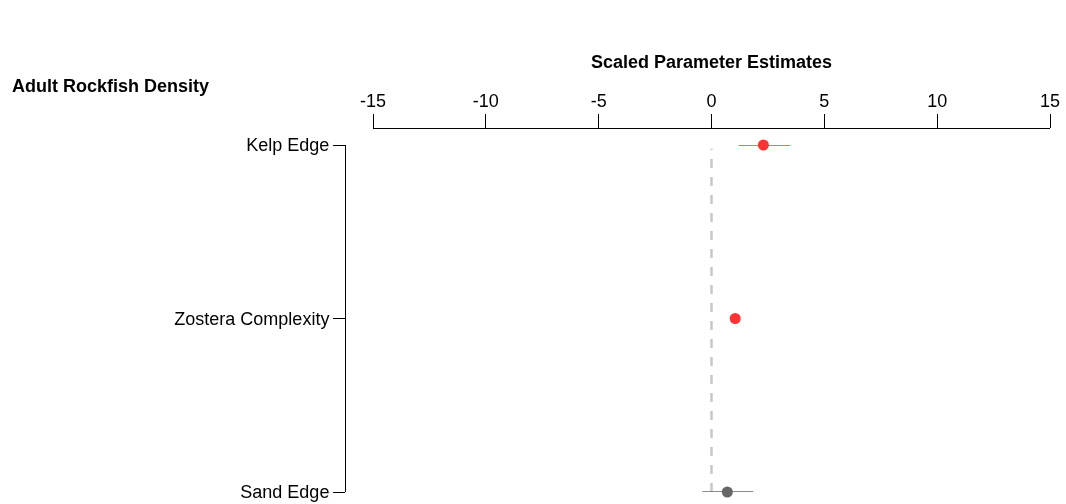 The image size is (1066, 504). I want to click on x-tick-label: 10, so click(937, 100).